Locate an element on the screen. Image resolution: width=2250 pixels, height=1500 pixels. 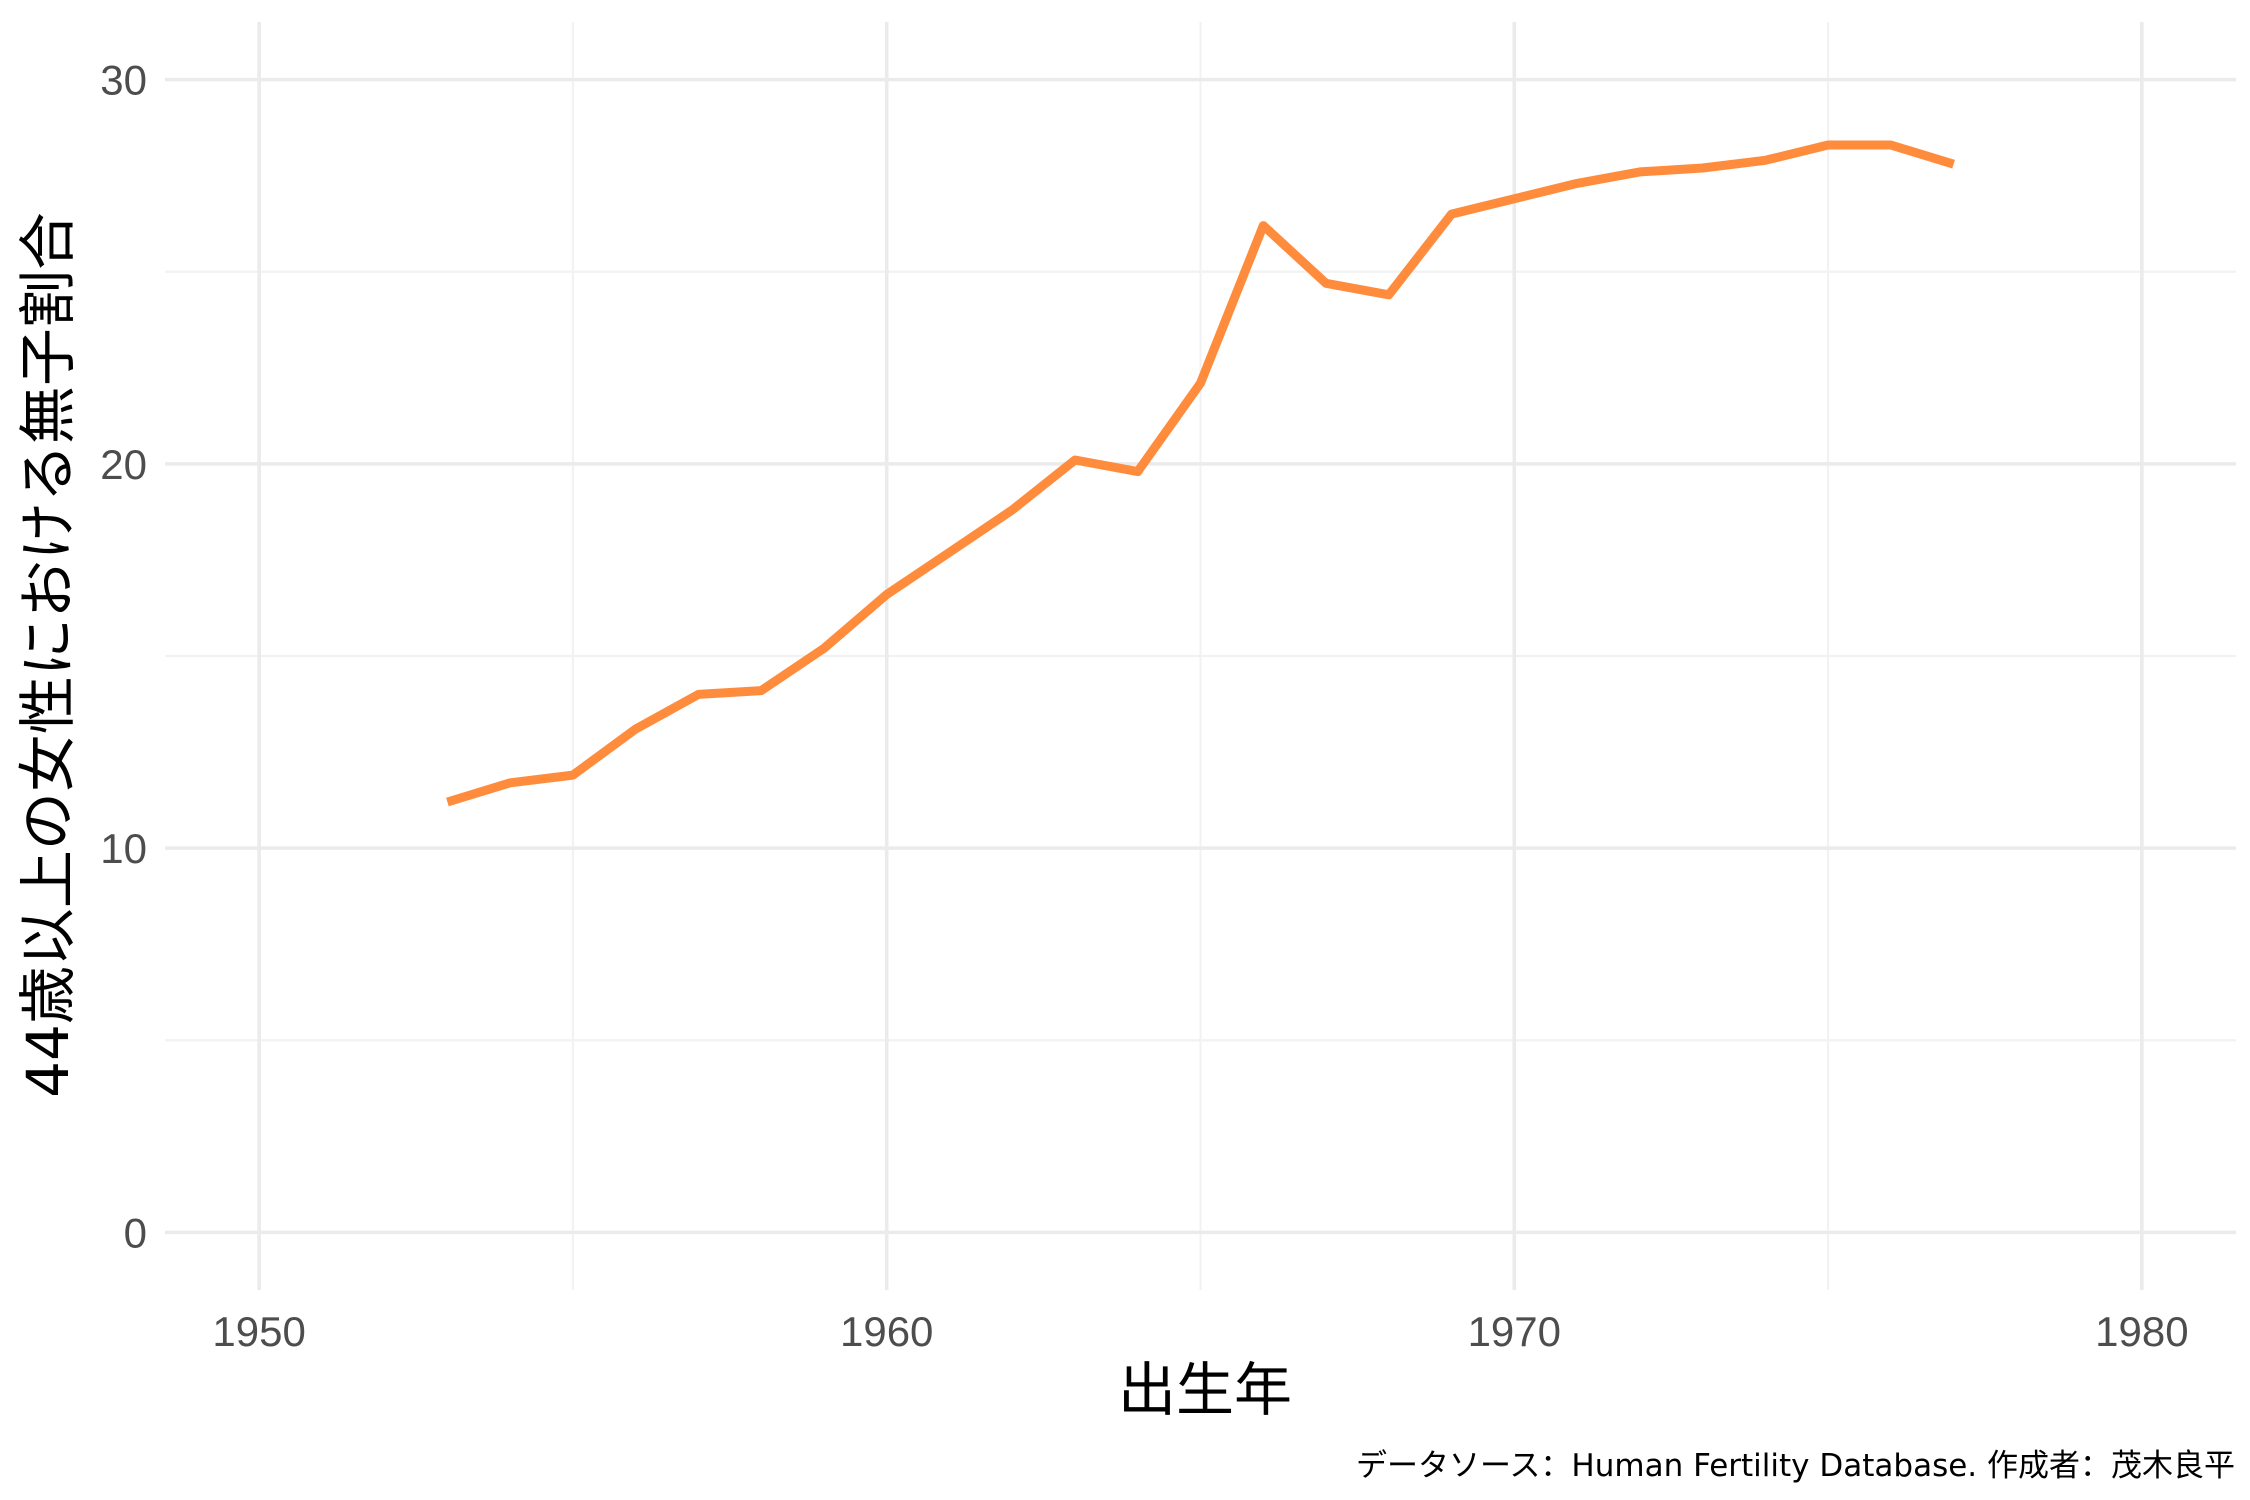
y-tick-label: 10 is located at coordinates (123, 848).